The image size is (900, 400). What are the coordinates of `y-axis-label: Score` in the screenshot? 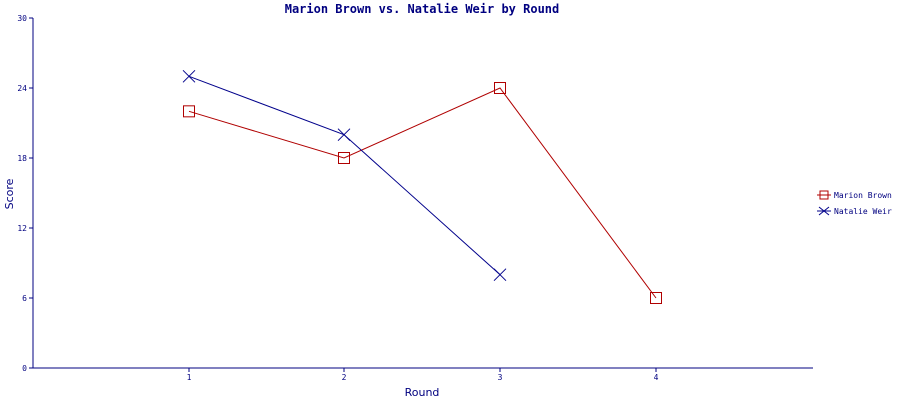 It's located at (9, 193).